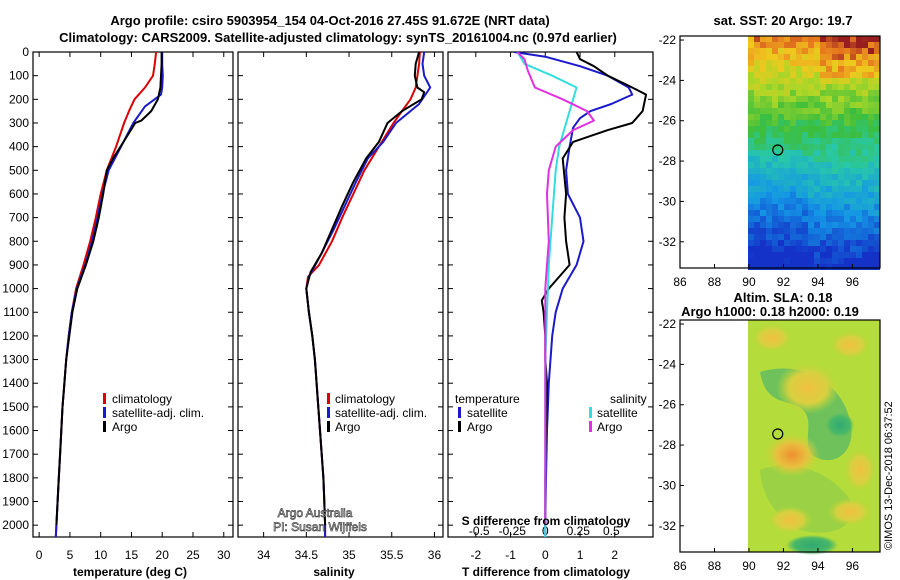 Image resolution: width=900 pixels, height=580 pixels. What do you see at coordinates (104, 412) in the screenshot?
I see `legend-swatch-satellite` at bounding box center [104, 412].